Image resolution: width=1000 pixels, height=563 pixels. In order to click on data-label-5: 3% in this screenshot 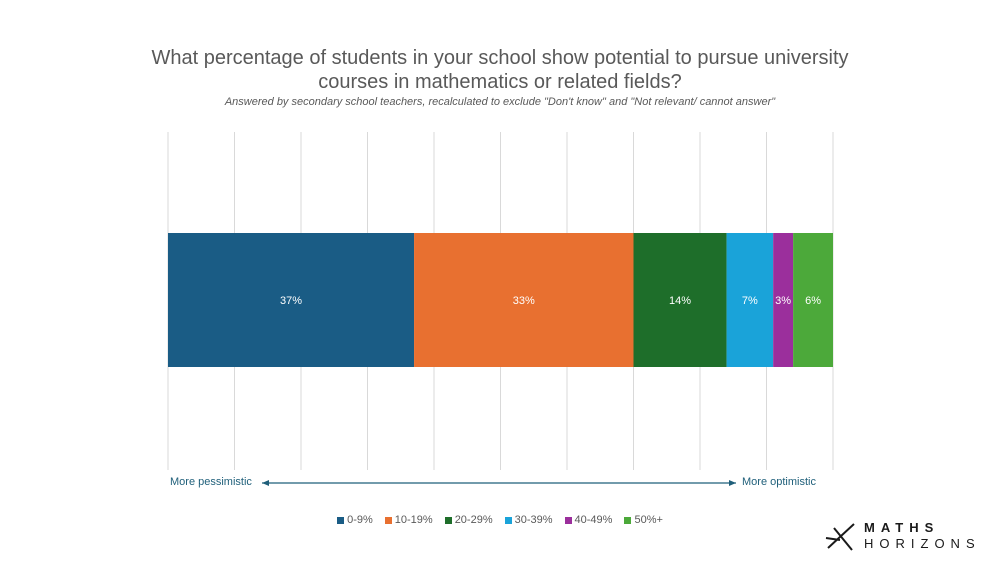, I will do `click(783, 301)`.